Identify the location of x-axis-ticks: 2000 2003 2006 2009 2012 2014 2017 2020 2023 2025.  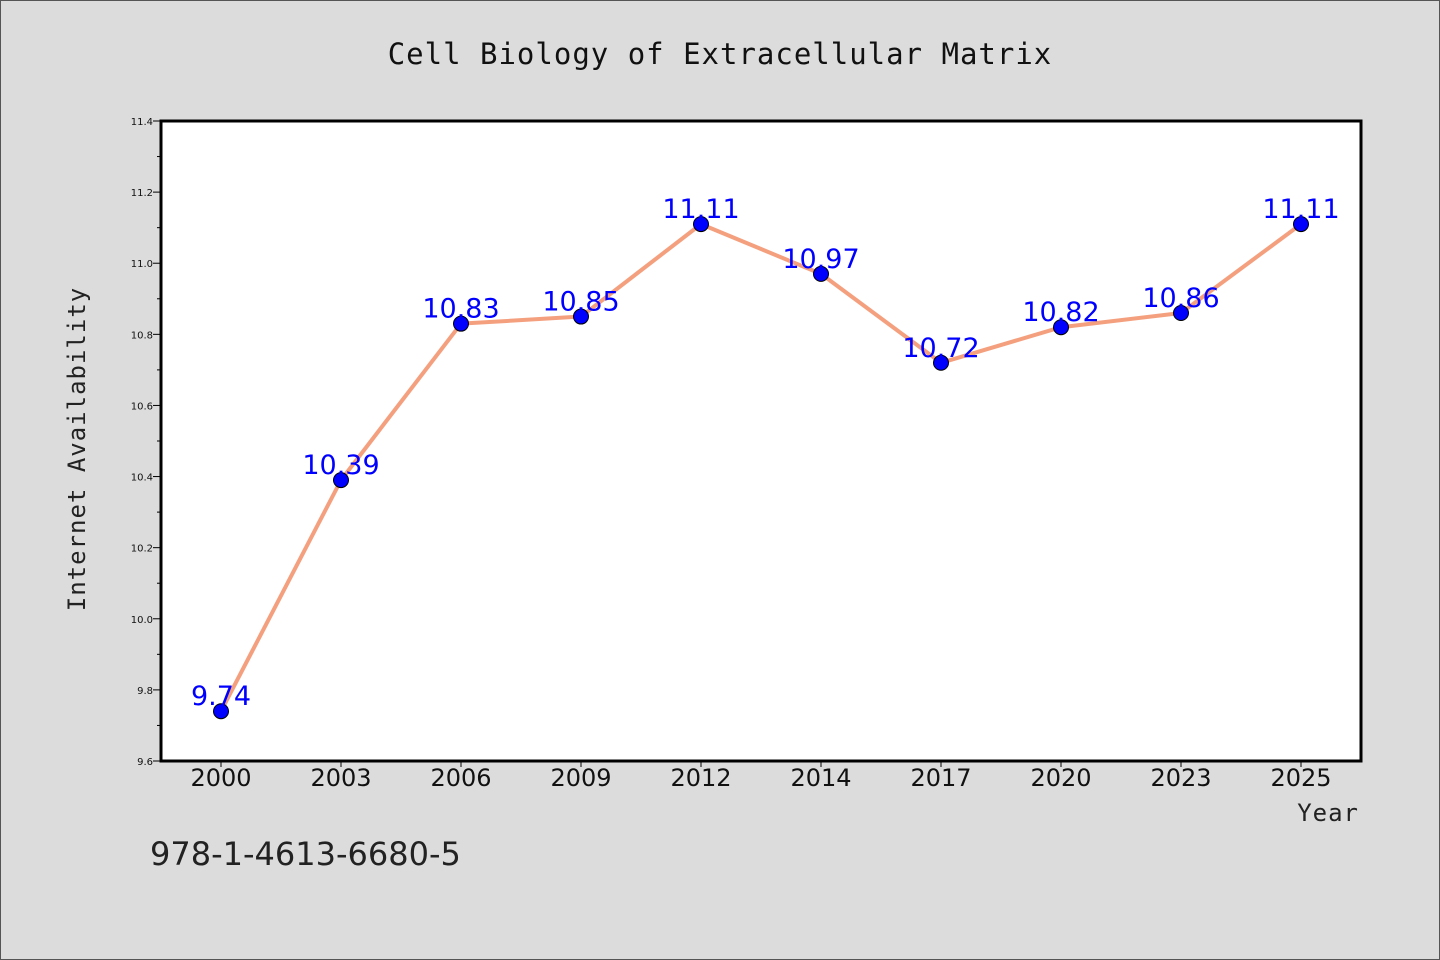
(761, 776).